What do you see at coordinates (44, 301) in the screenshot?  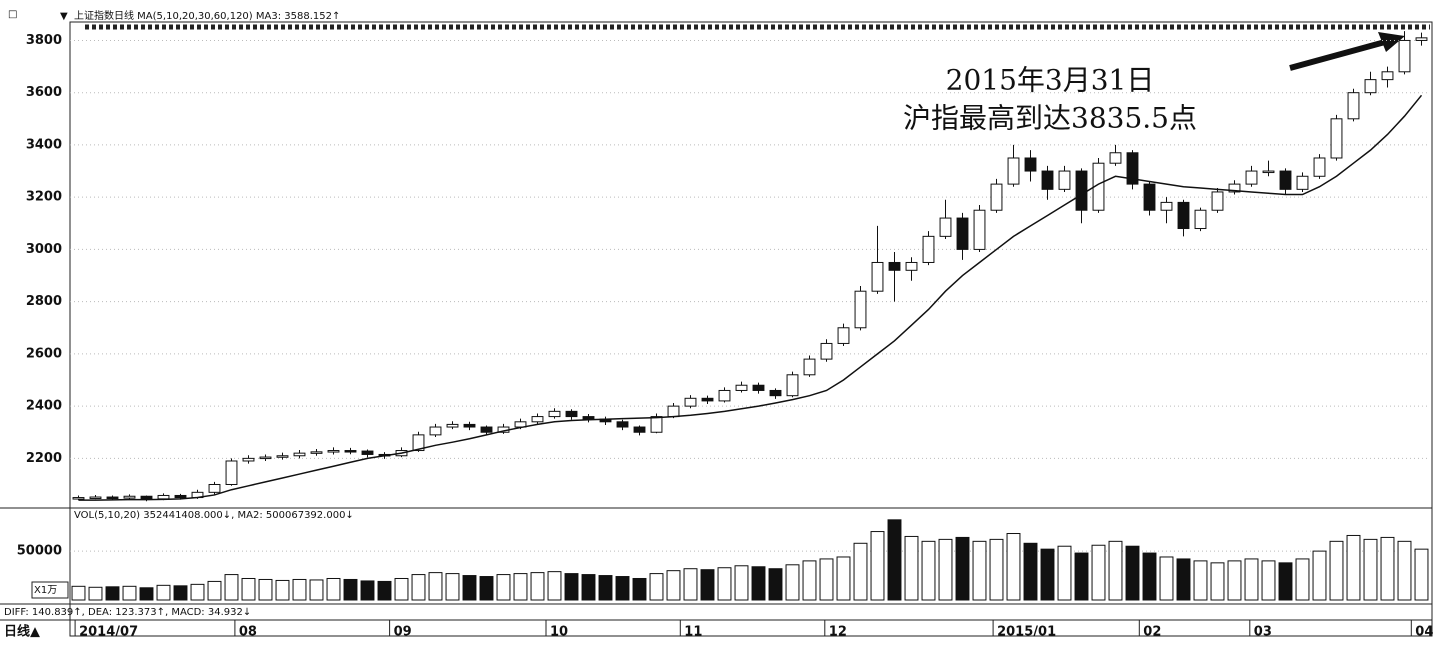 I see `y-tick-label: 2800` at bounding box center [44, 301].